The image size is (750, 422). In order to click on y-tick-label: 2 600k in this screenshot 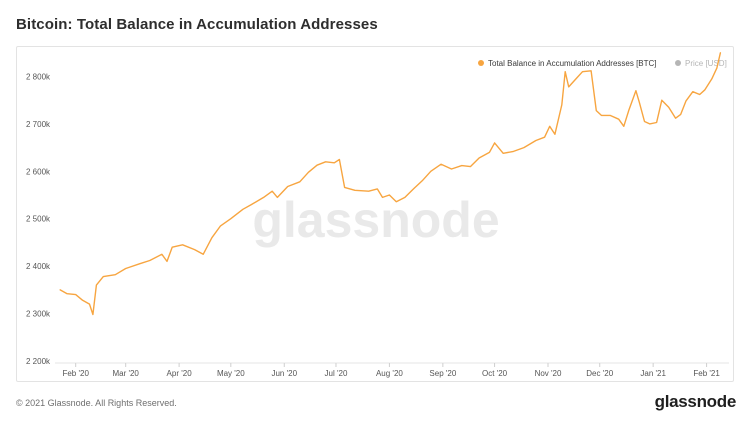, I will do `click(38, 171)`.